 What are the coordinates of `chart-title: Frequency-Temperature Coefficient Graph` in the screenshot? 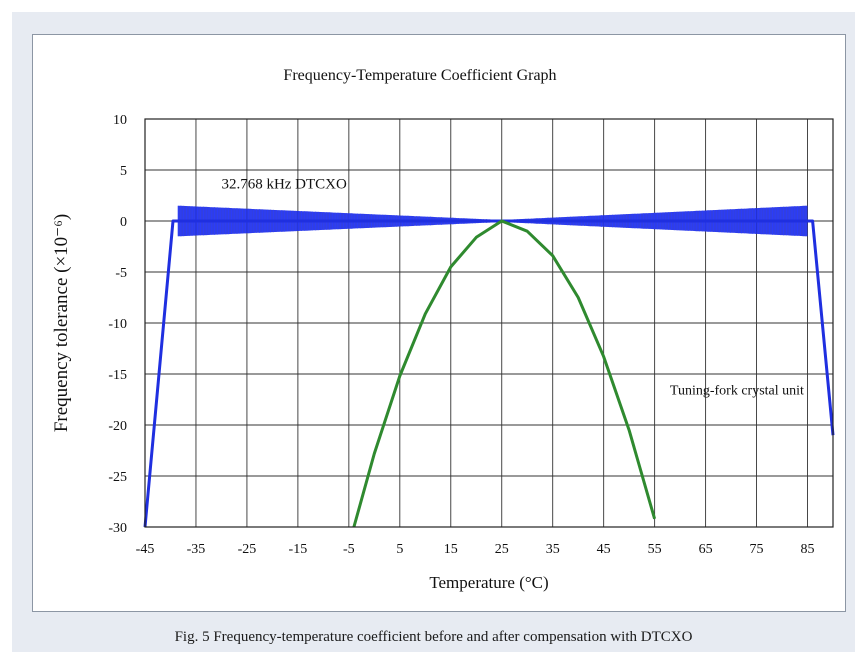 It's located at (419, 75).